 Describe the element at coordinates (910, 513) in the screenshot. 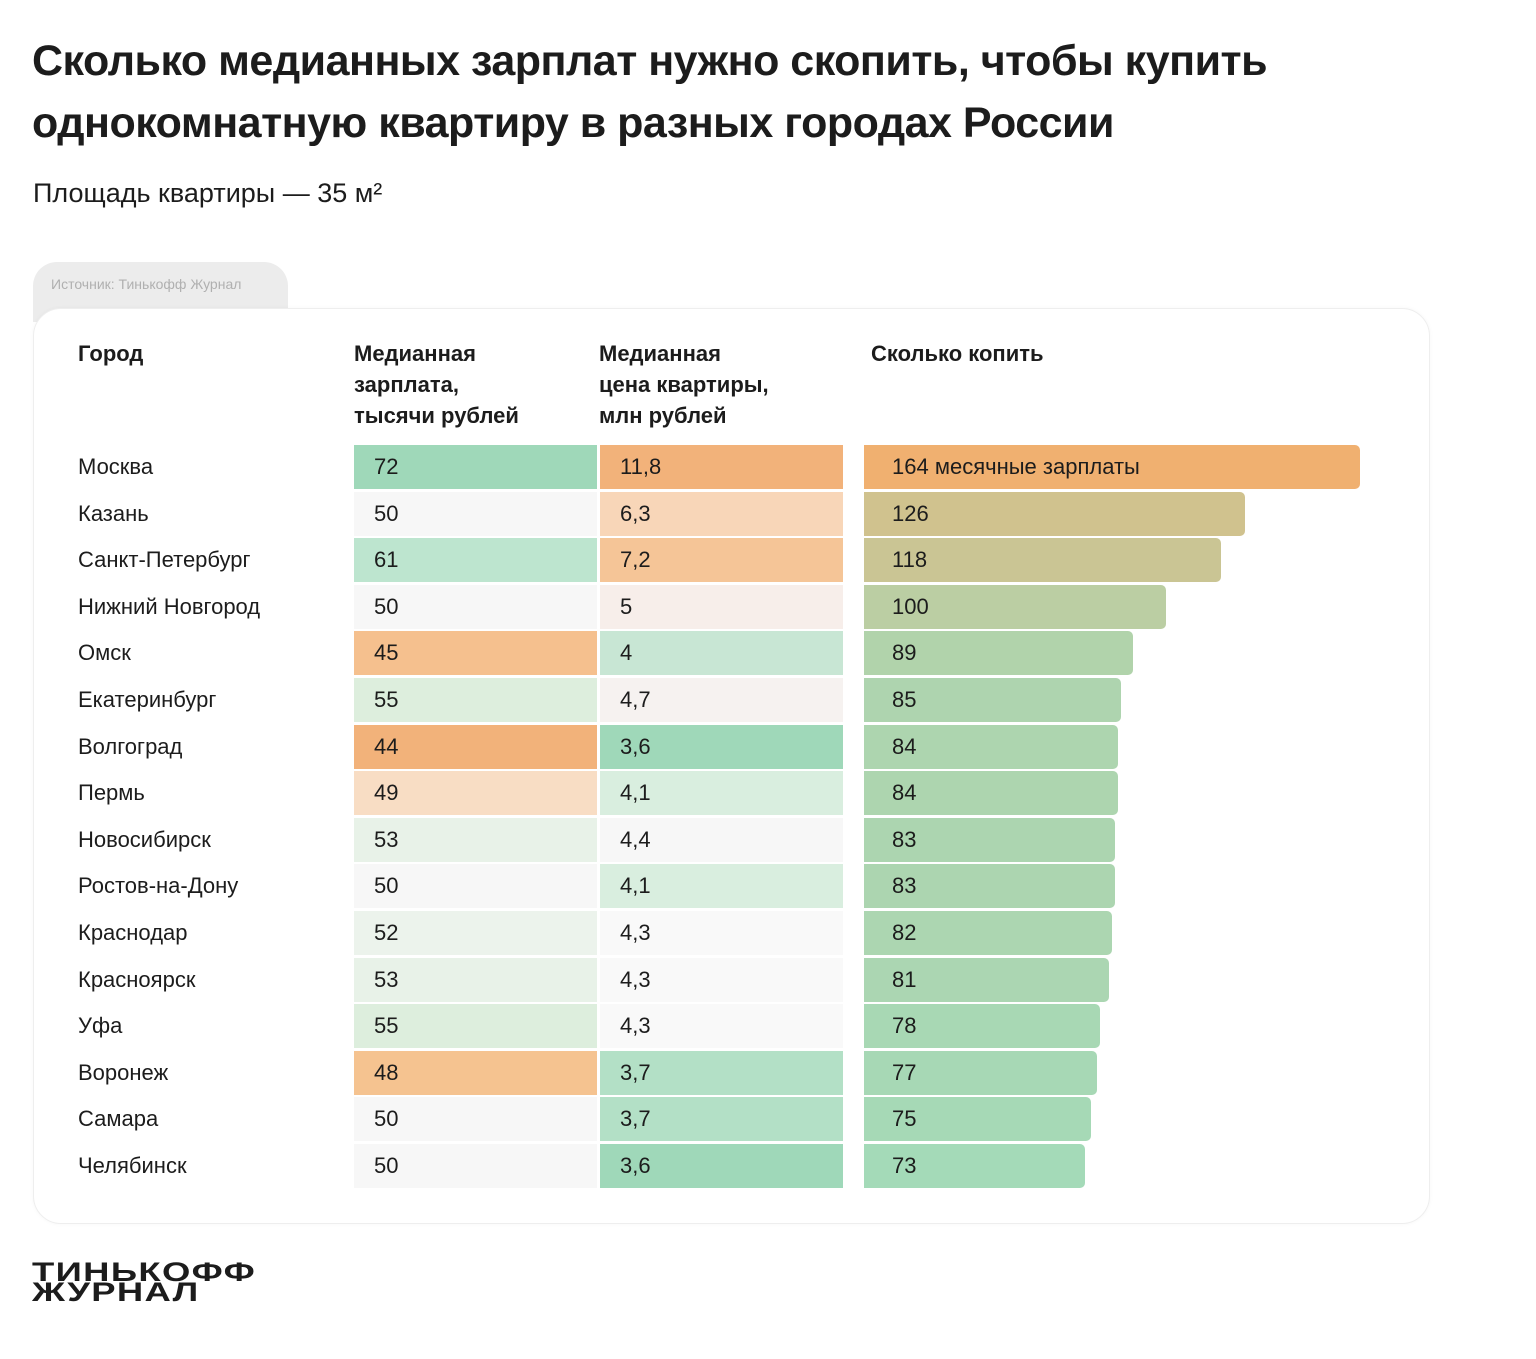

I see `months-value: 126` at that location.